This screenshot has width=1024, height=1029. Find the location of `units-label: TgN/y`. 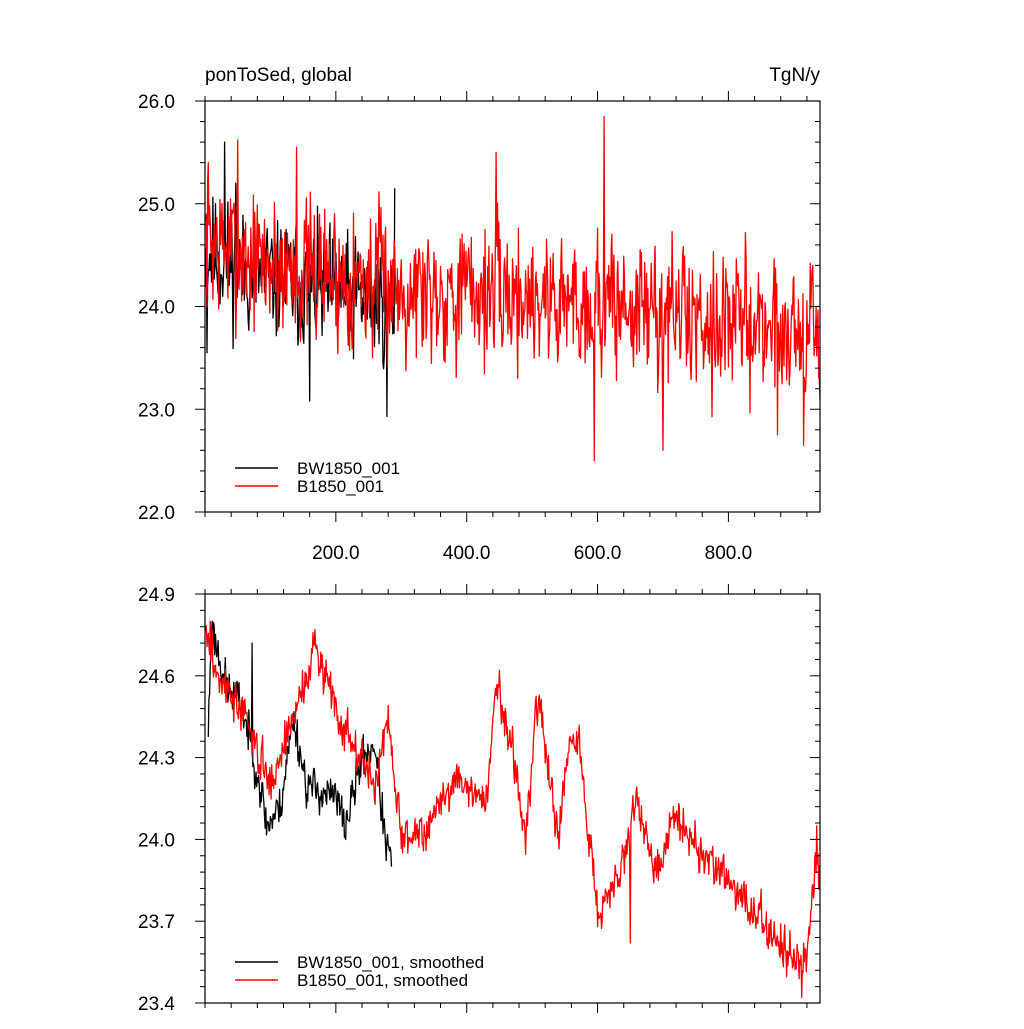

units-label: TgN/y is located at coordinates (794, 75).